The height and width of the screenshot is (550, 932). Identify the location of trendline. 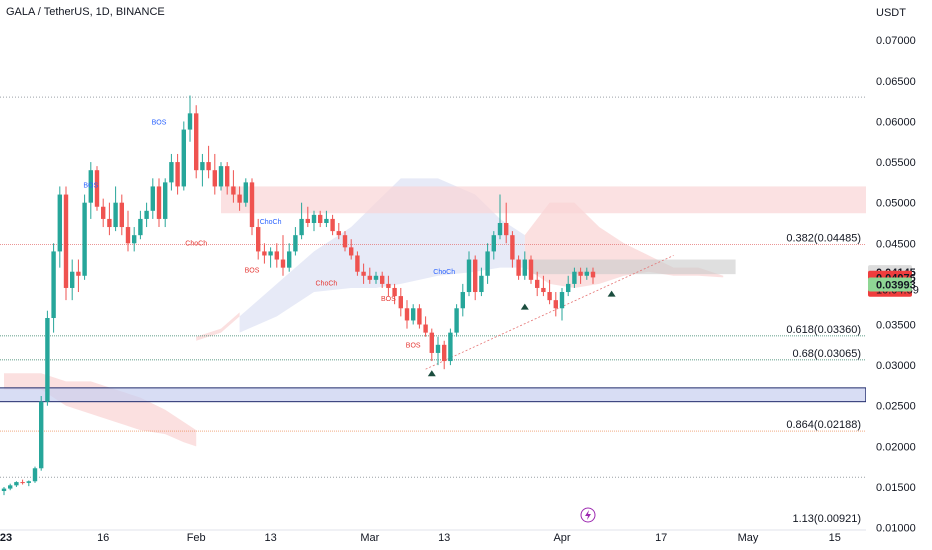
(549, 312).